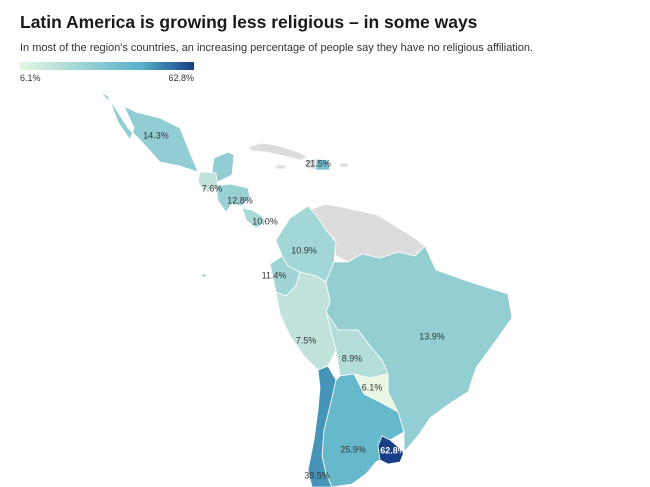  What do you see at coordinates (30, 78) in the screenshot?
I see `legend-min-label: 6.1%` at bounding box center [30, 78].